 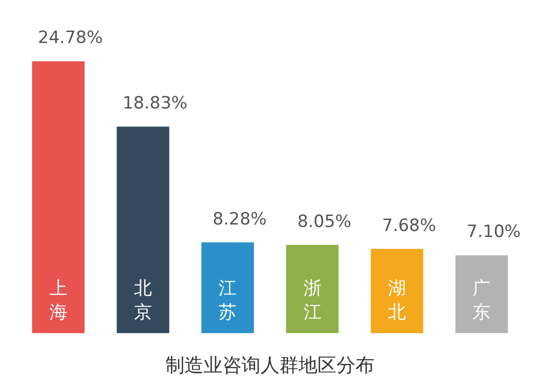 What do you see at coordinates (70, 38) in the screenshot?
I see `data-label: 24.78%` at bounding box center [70, 38].